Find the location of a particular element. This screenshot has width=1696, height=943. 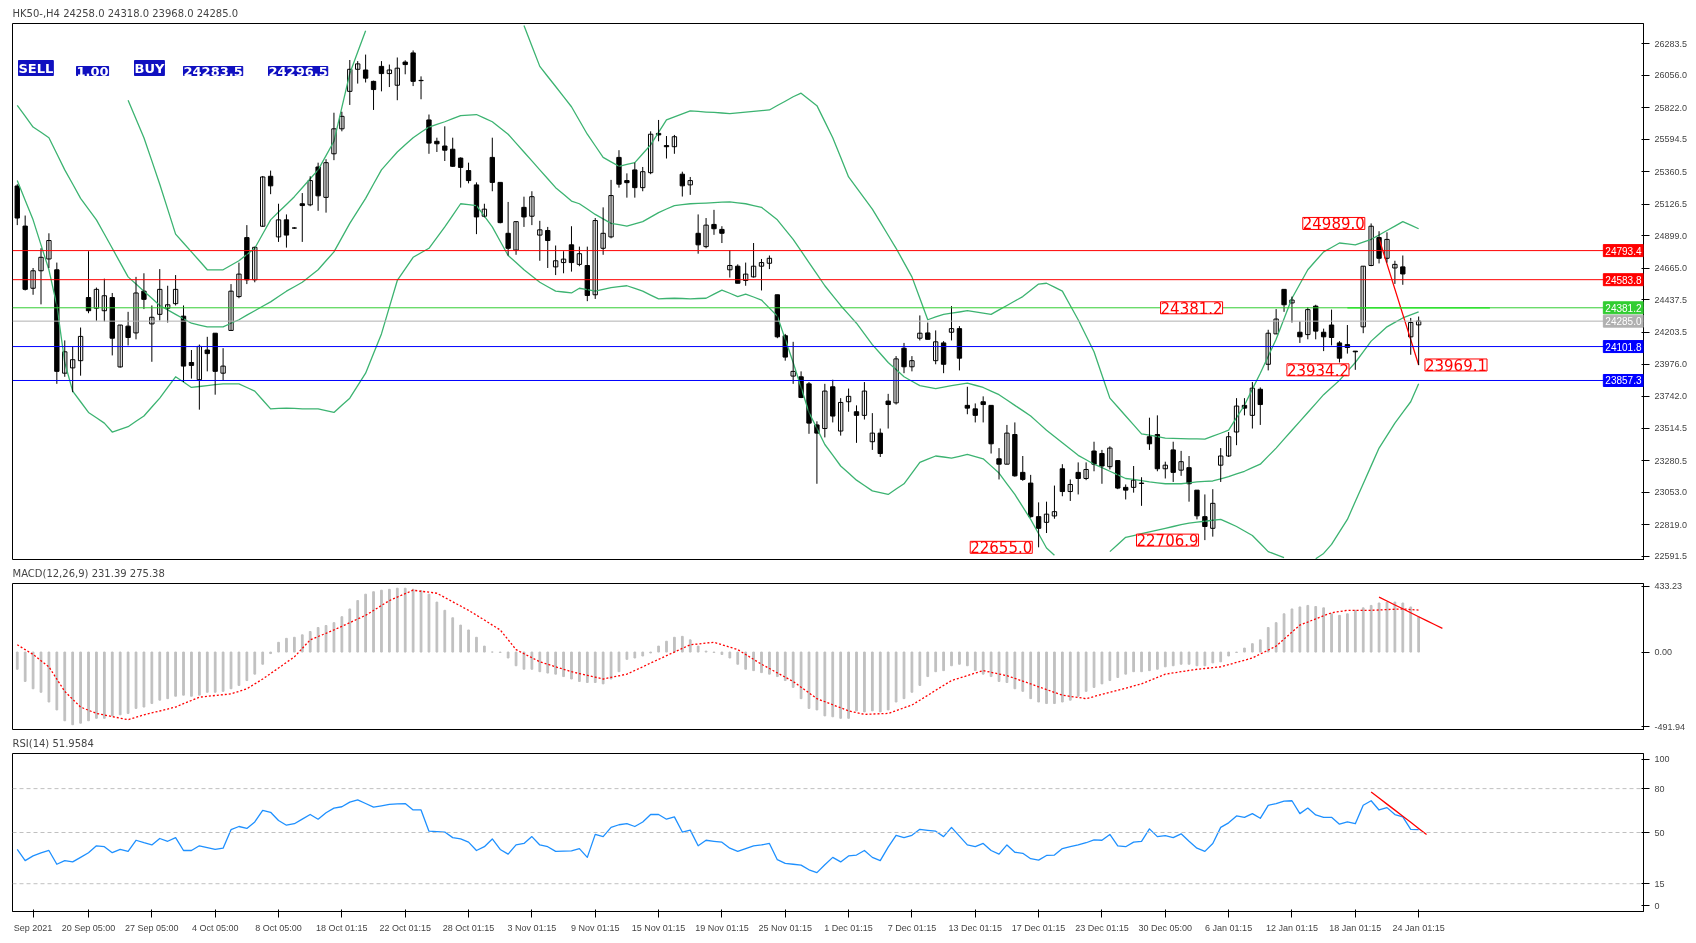

y-tick-label: 50 is located at coordinates (1659, 832).